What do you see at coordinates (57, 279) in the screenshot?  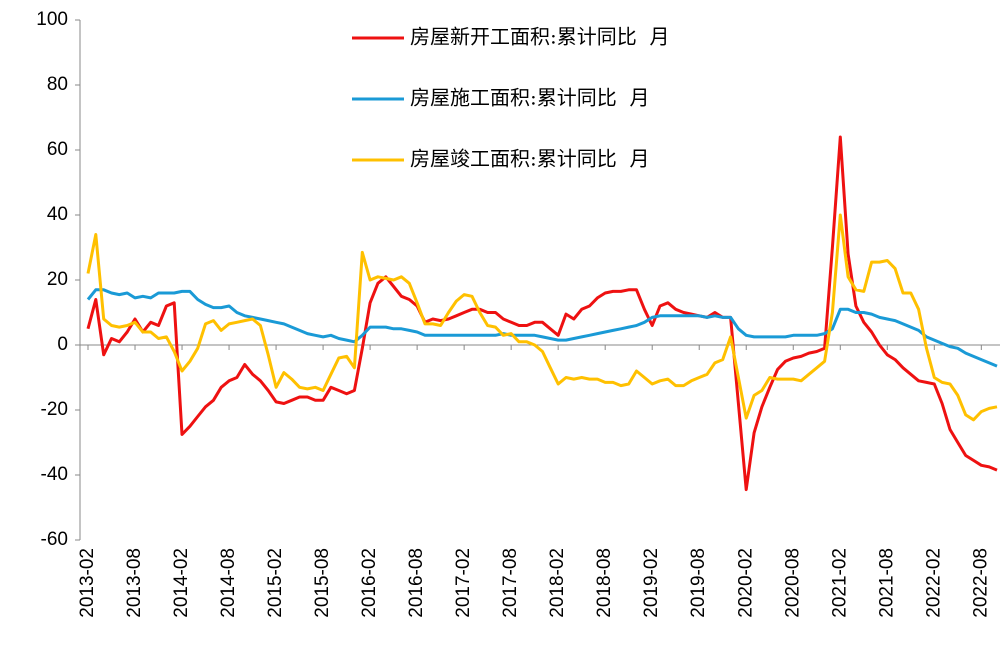 I see `y-tick-label: 20` at bounding box center [57, 279].